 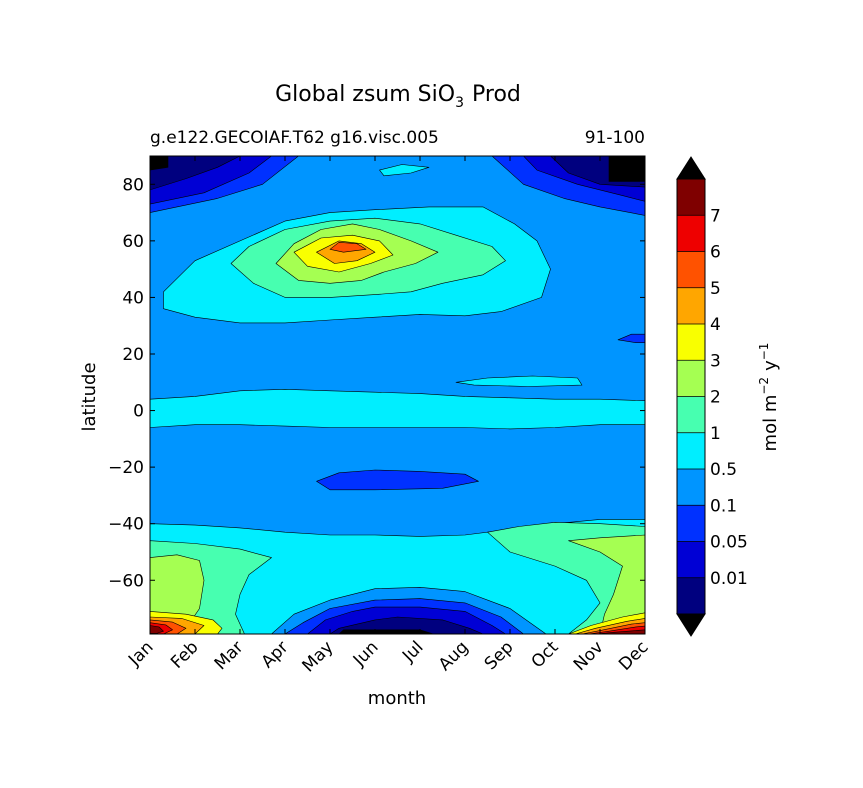 I want to click on y-tick-label: 40, so click(x=133, y=298).